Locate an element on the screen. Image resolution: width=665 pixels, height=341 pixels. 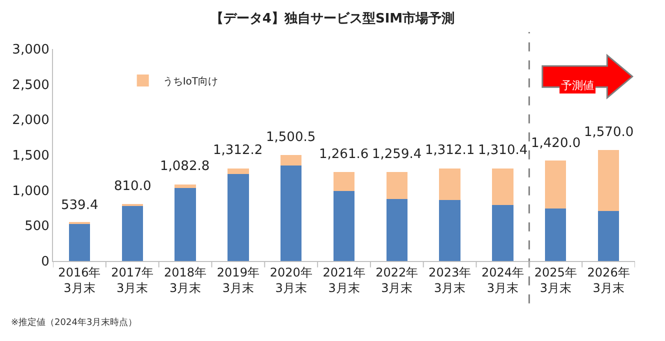
annotation: 予測値 is located at coordinates (577, 85).